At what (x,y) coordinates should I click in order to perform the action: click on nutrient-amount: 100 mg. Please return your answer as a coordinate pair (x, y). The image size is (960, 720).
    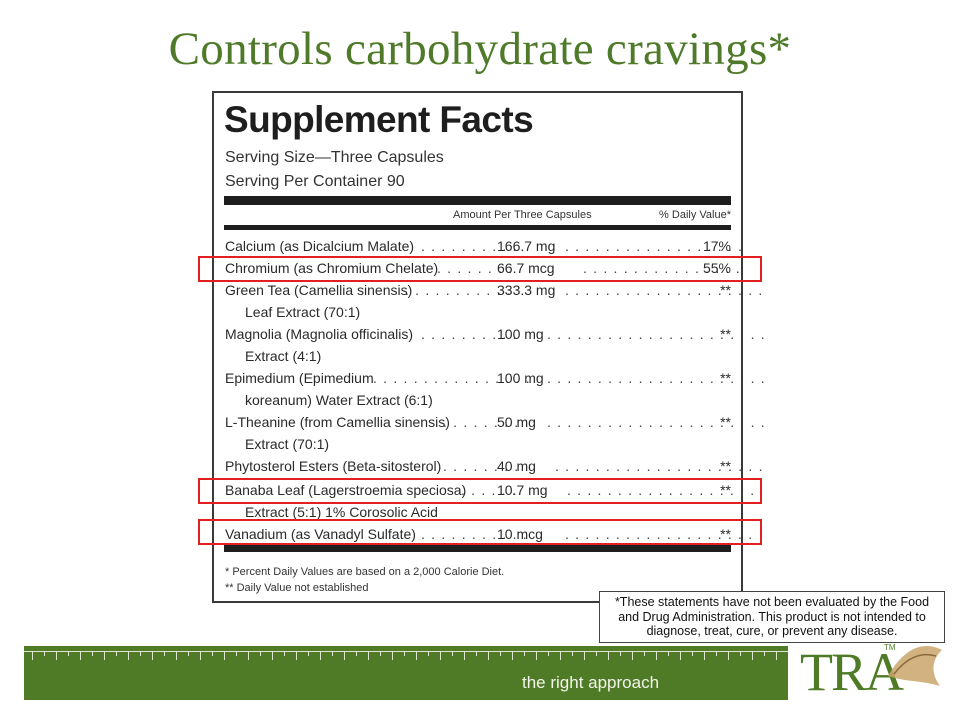
    Looking at the image, I should click on (520, 378).